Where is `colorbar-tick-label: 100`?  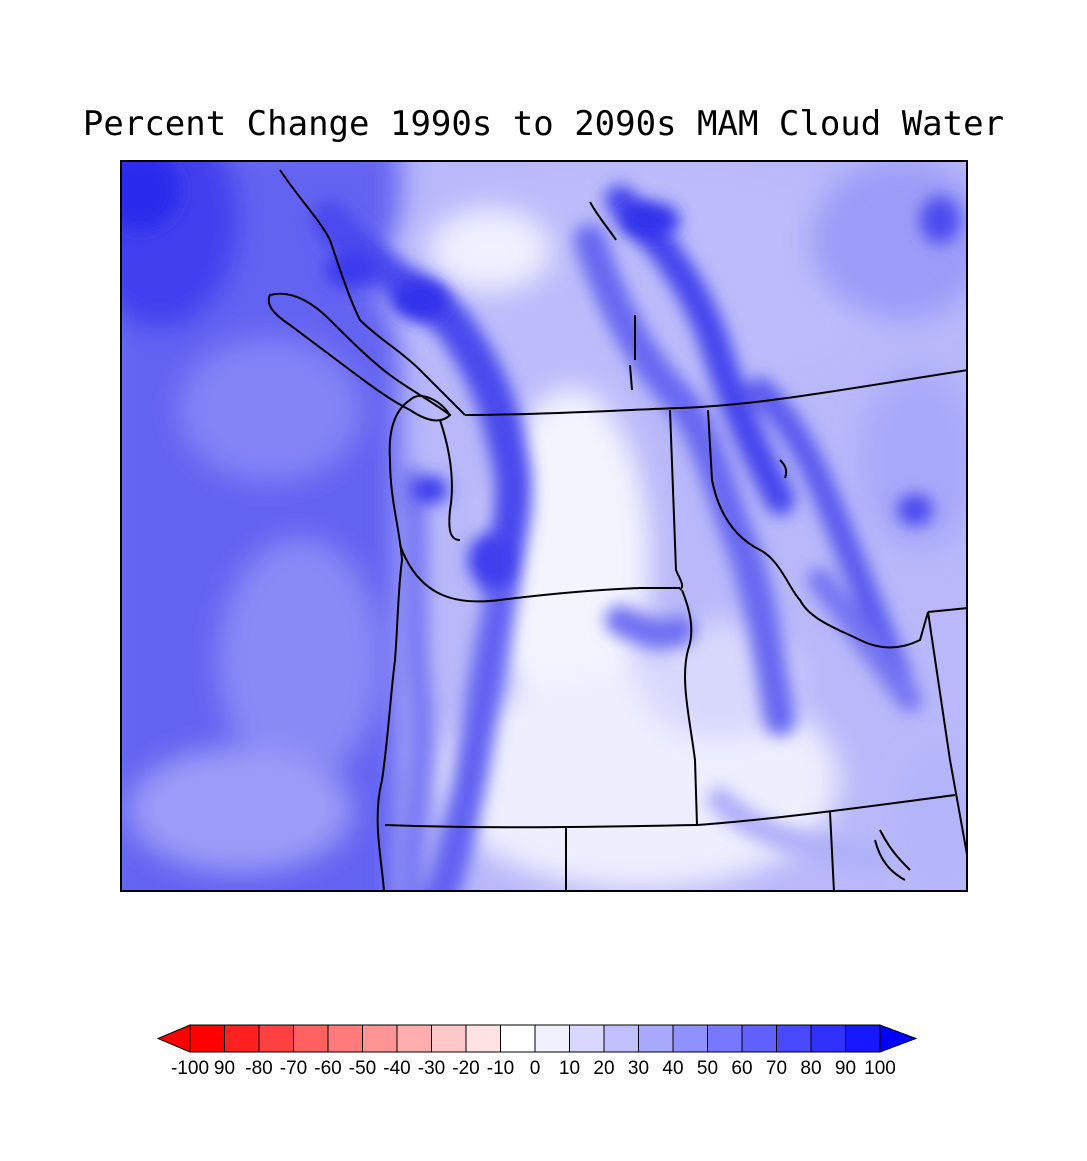
colorbar-tick-label: 100 is located at coordinates (880, 1068).